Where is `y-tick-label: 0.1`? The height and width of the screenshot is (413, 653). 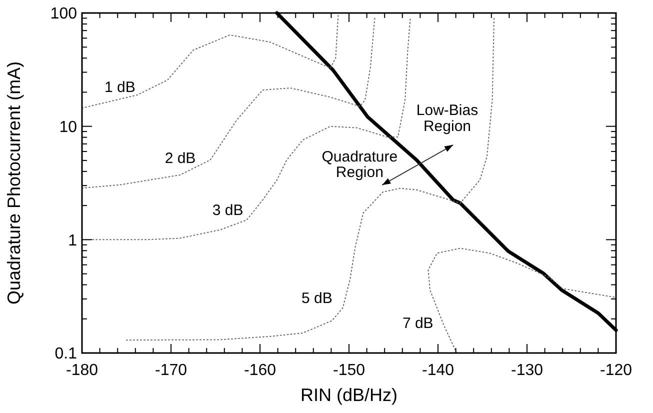 y-tick-label: 0.1 is located at coordinates (66, 354).